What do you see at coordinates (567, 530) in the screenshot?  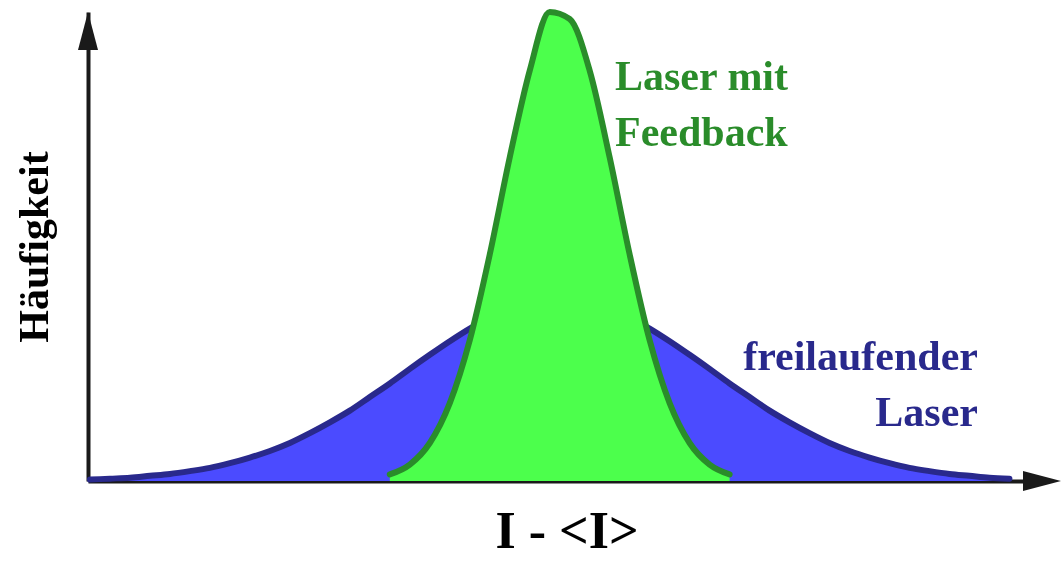 I see `x-axis-title: I - <I>` at bounding box center [567, 530].